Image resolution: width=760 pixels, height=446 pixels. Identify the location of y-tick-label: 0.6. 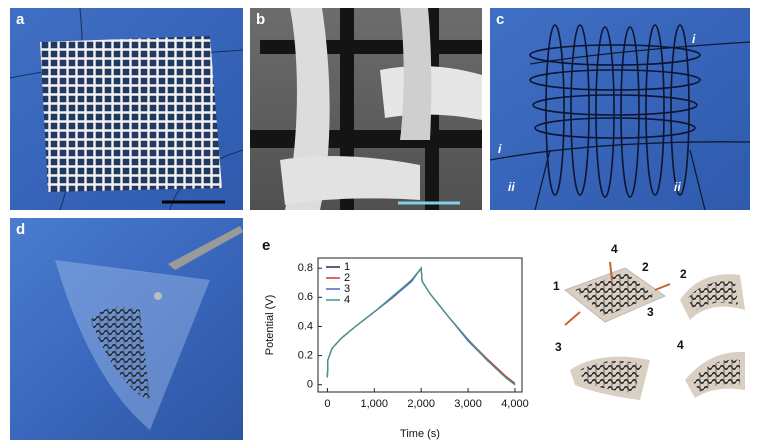
(305, 297).